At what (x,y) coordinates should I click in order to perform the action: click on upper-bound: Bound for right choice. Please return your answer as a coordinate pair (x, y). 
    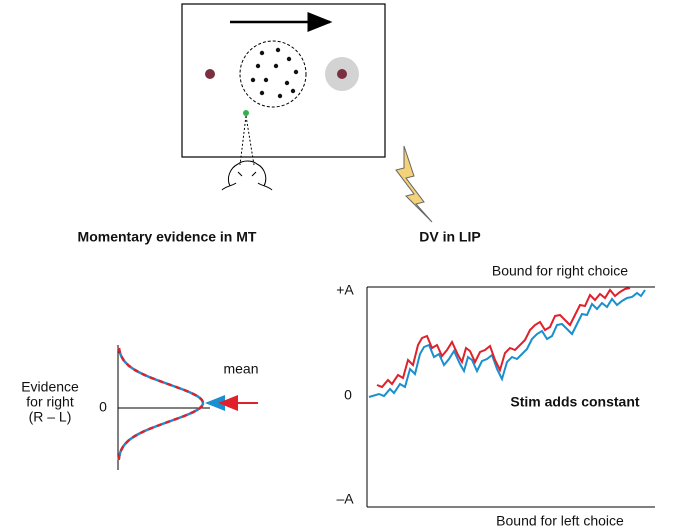
    Looking at the image, I should click on (560, 271).